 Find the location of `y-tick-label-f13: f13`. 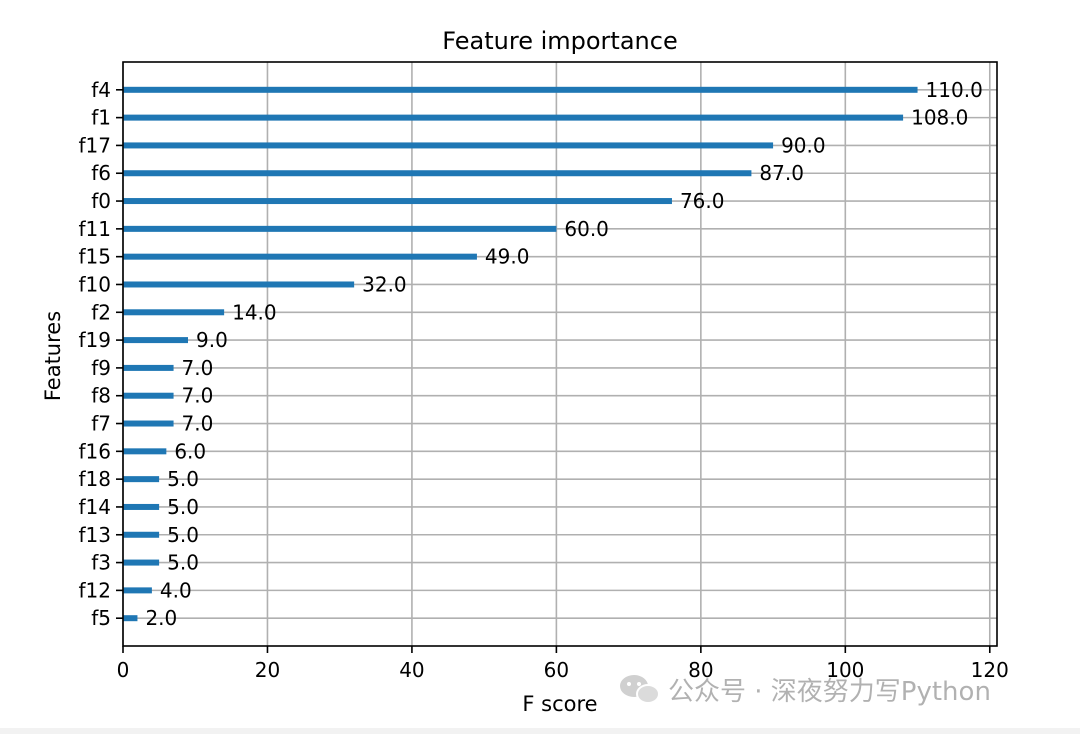

y-tick-label-f13: f13 is located at coordinates (95, 535).